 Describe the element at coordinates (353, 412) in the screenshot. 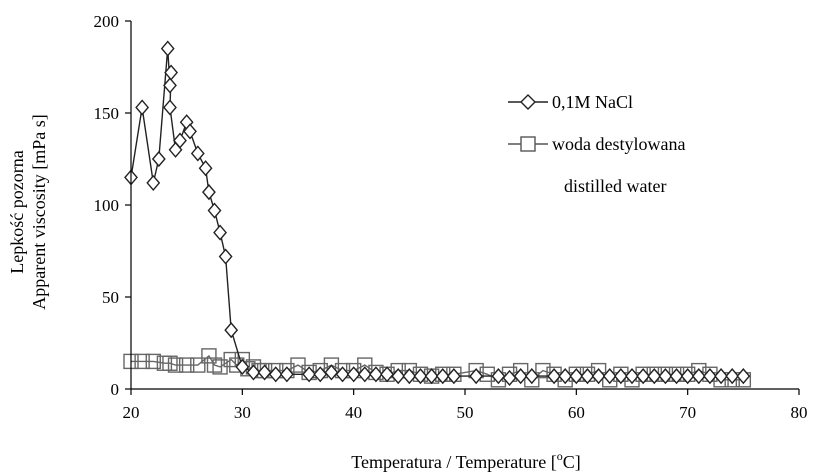

I see `x-tick-label: 40` at that location.